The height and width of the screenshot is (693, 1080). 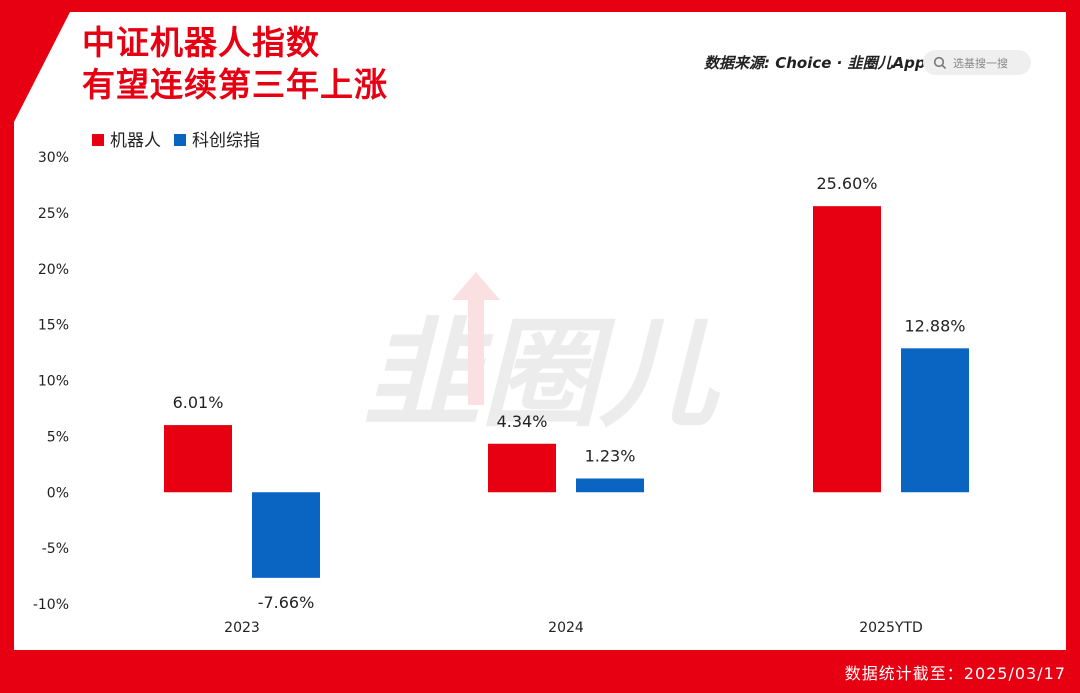 What do you see at coordinates (891, 628) in the screenshot?
I see `x-category-label: 2025YTD` at bounding box center [891, 628].